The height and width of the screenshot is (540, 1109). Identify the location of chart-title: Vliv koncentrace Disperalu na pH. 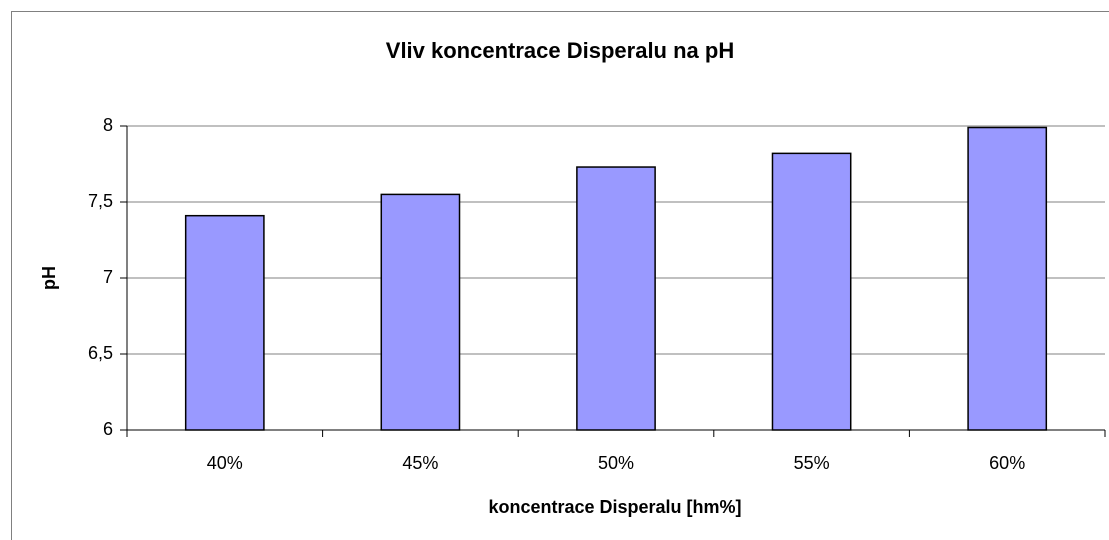
(560, 50).